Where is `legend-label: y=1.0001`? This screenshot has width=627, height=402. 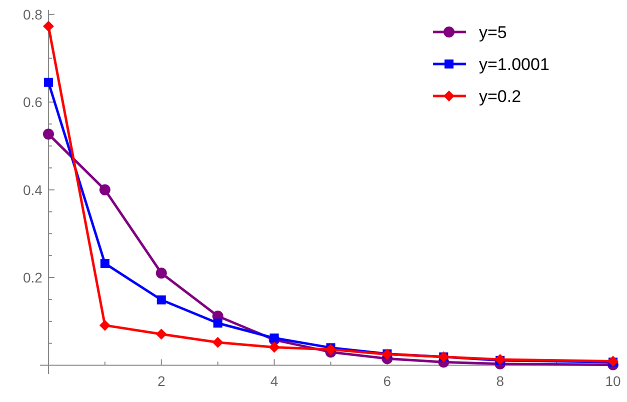 legend-label: y=1.0001 is located at coordinates (514, 64).